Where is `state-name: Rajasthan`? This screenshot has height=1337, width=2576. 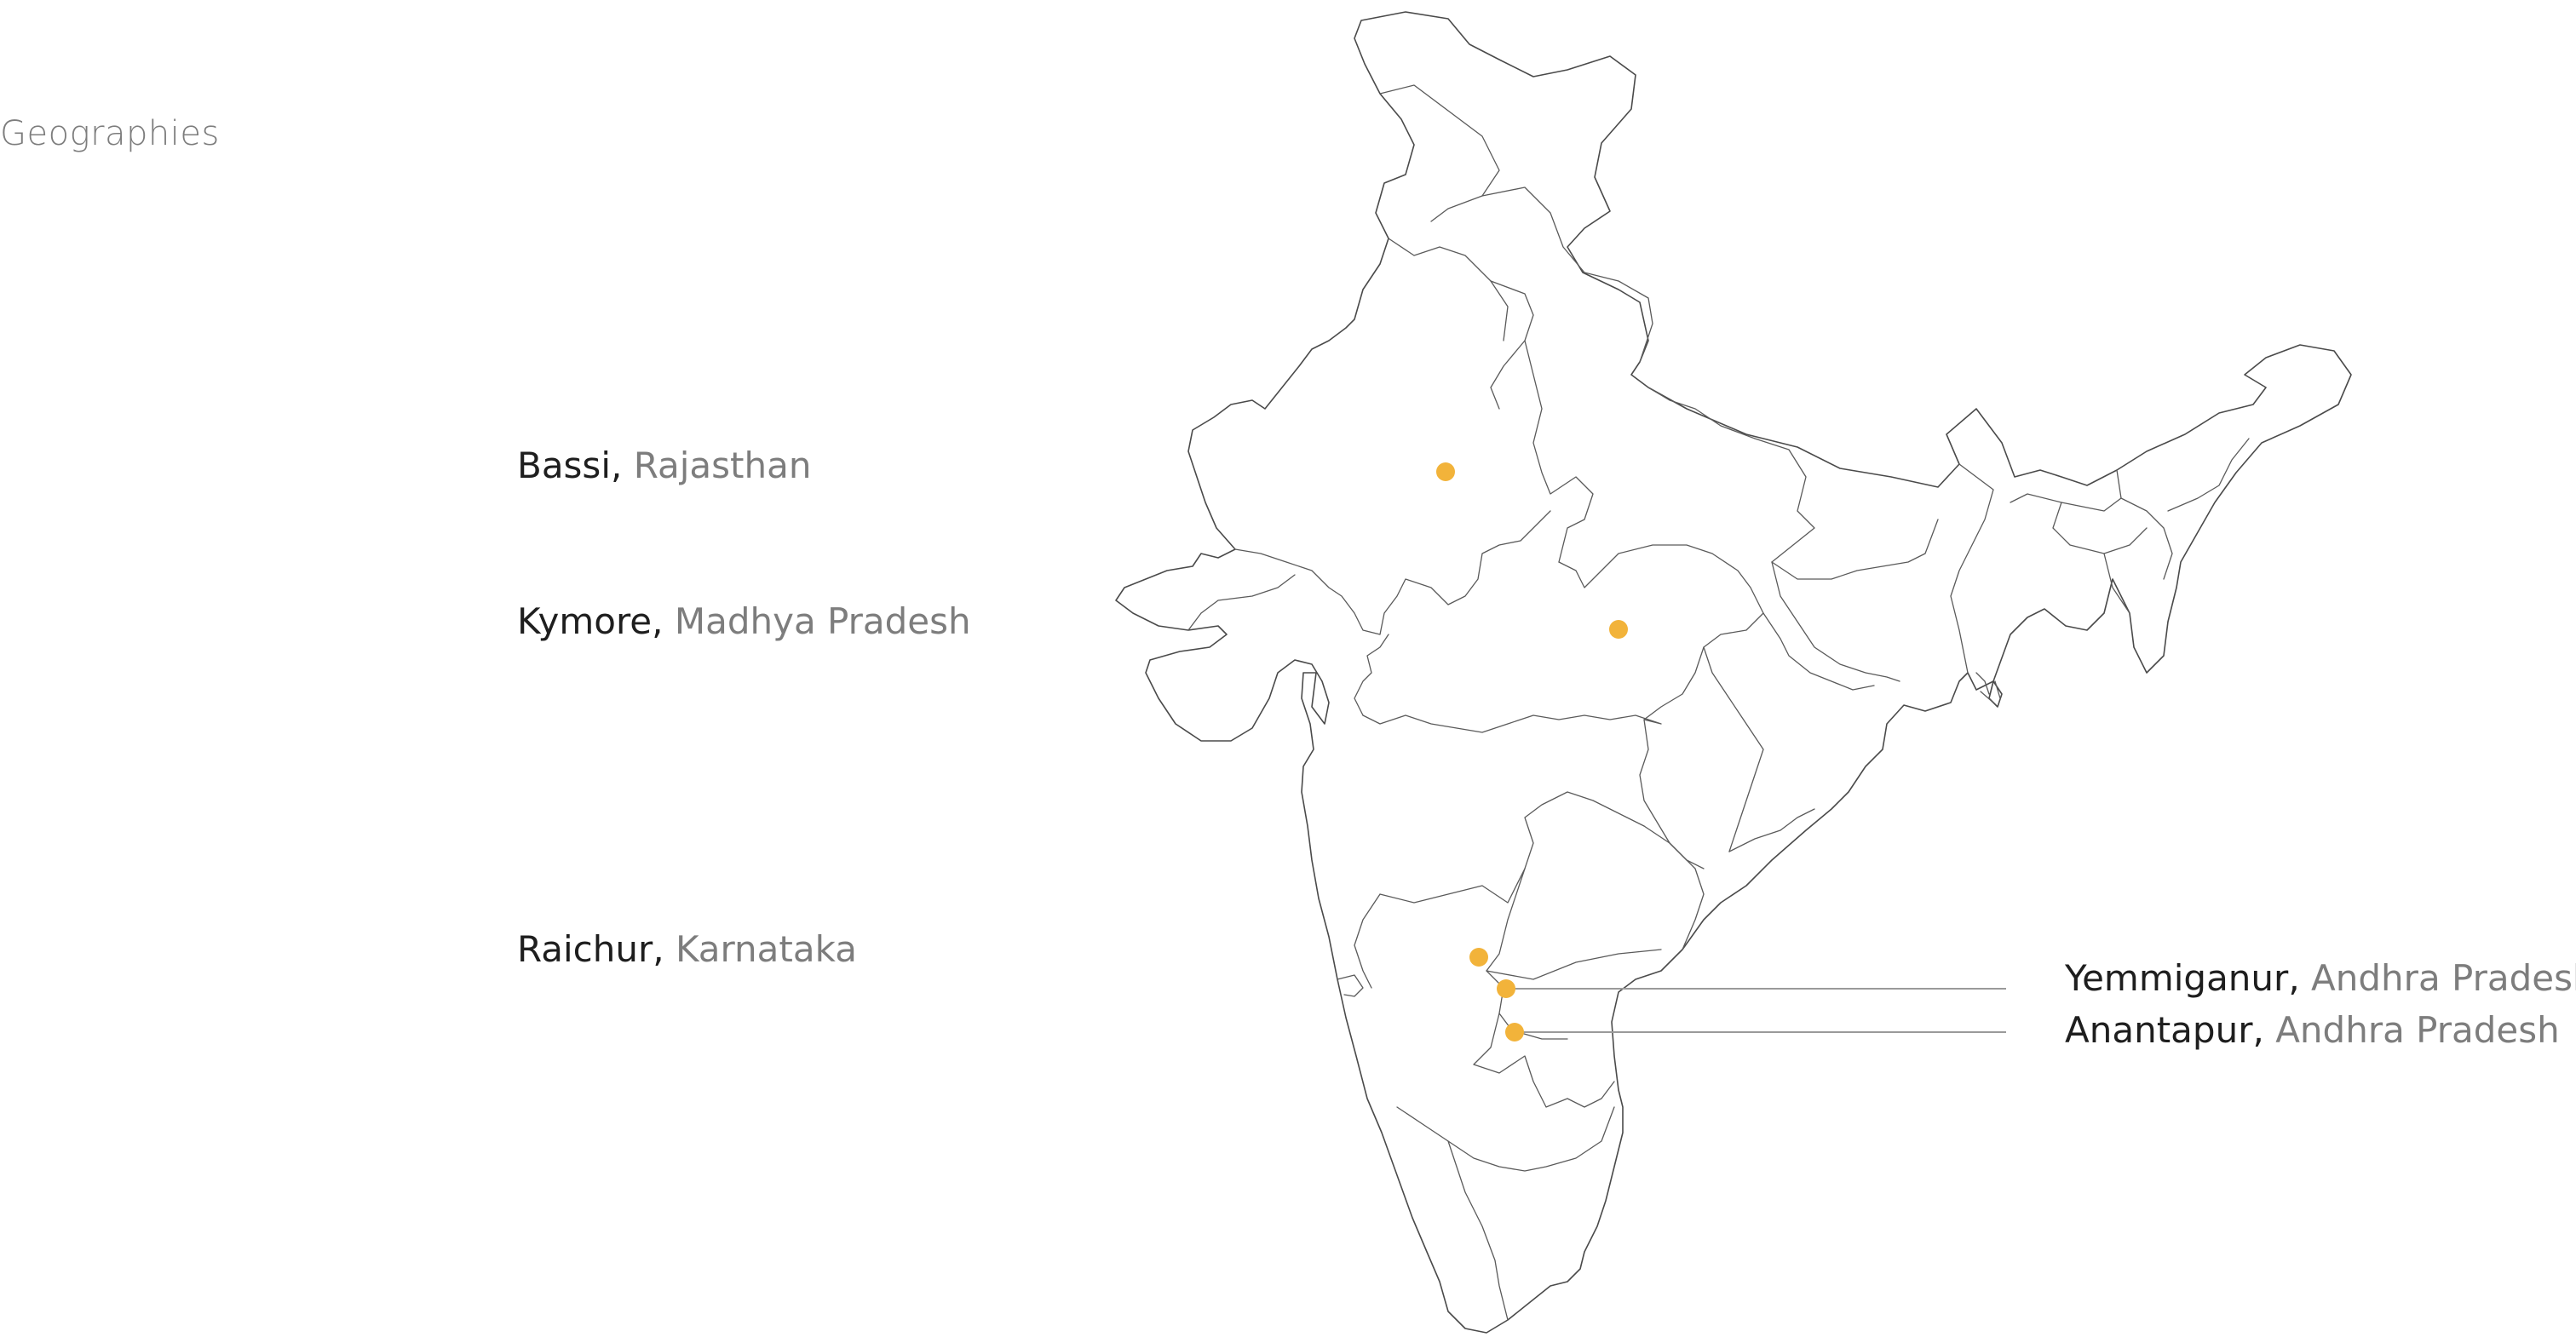 state-name: Rajasthan is located at coordinates (723, 465).